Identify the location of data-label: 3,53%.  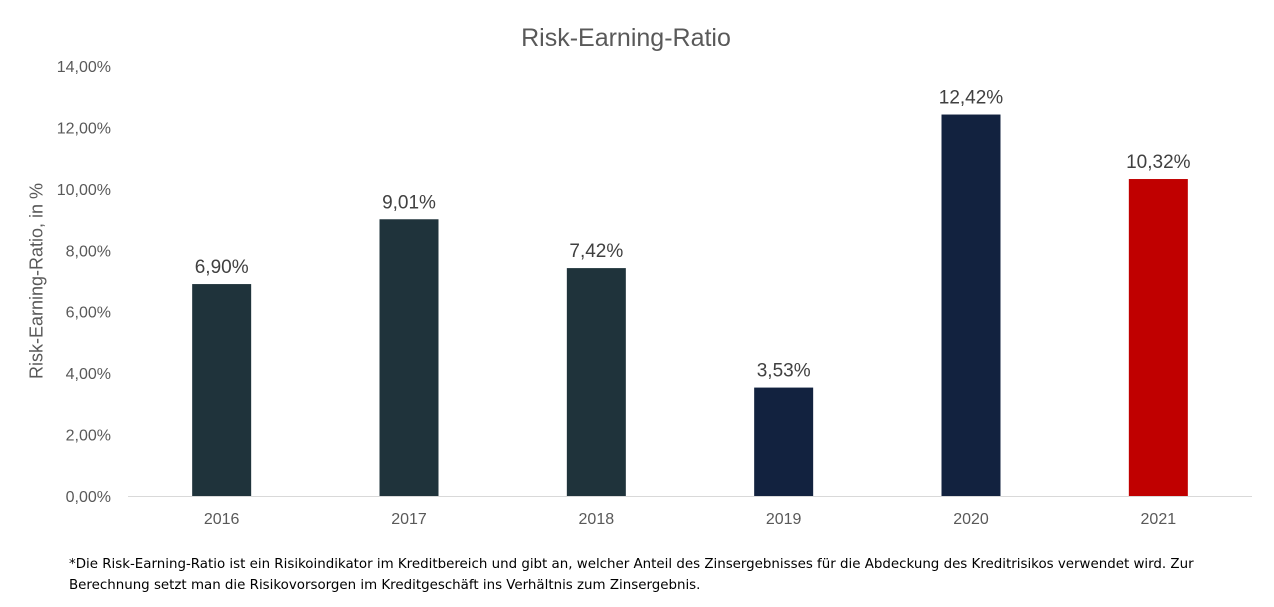
(784, 371).